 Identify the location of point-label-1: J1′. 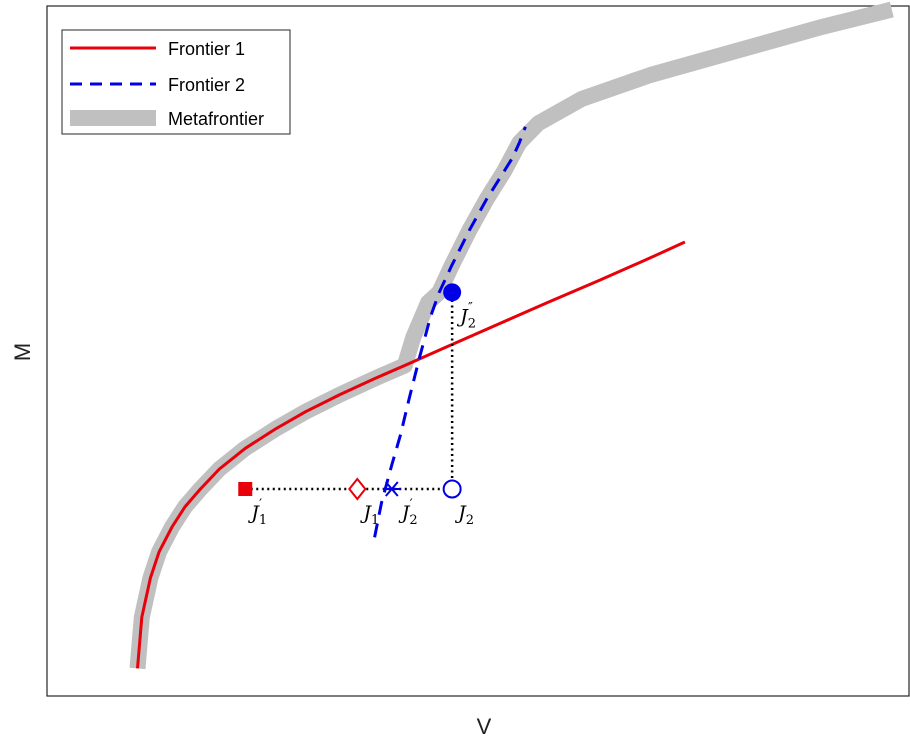
(257, 512).